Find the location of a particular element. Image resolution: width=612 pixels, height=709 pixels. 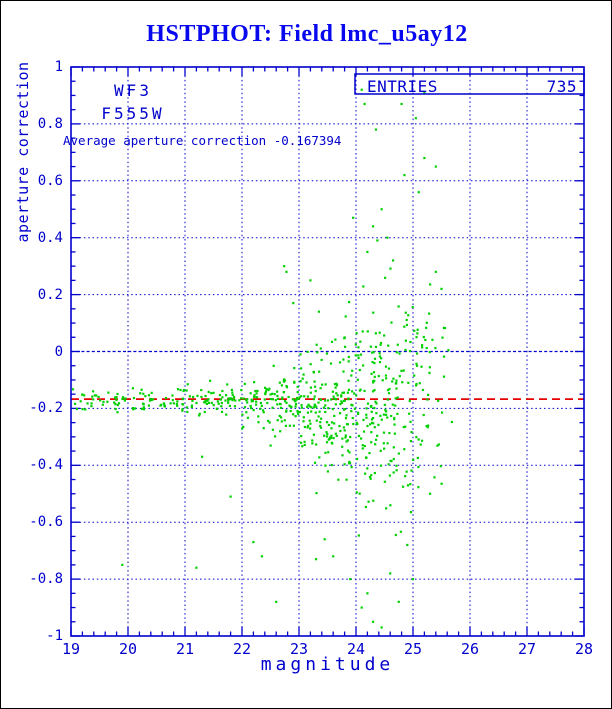

x-tick-label: 22 is located at coordinates (242, 649).